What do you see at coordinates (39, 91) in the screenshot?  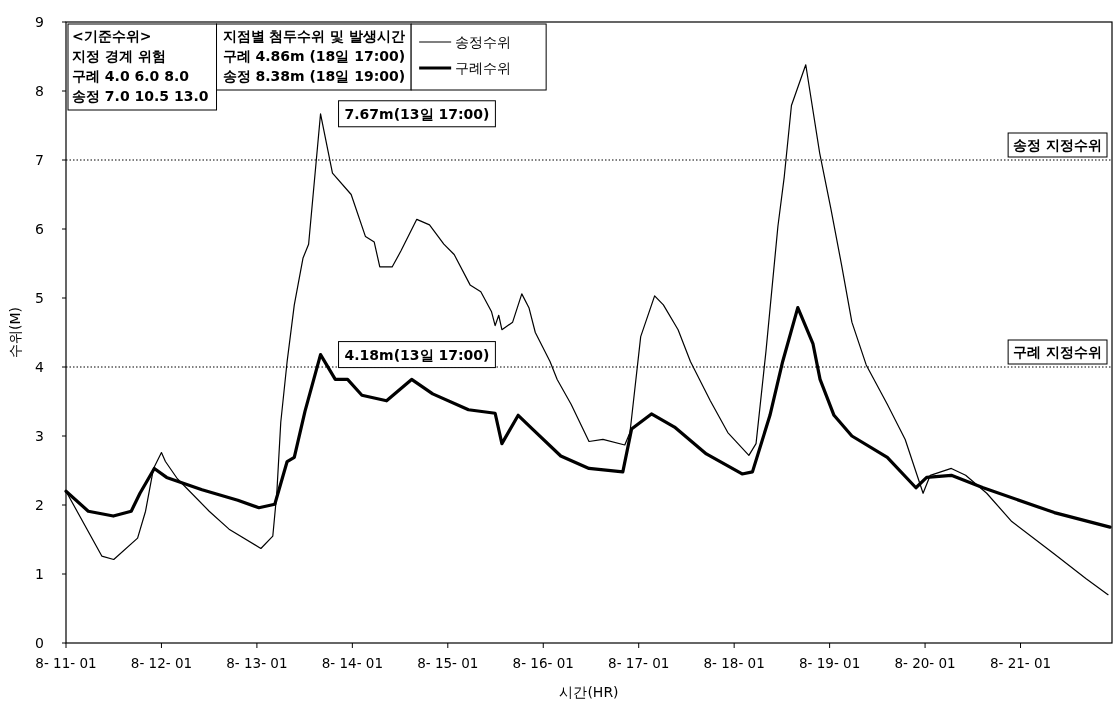 I see `y-tick-label: 8` at bounding box center [39, 91].